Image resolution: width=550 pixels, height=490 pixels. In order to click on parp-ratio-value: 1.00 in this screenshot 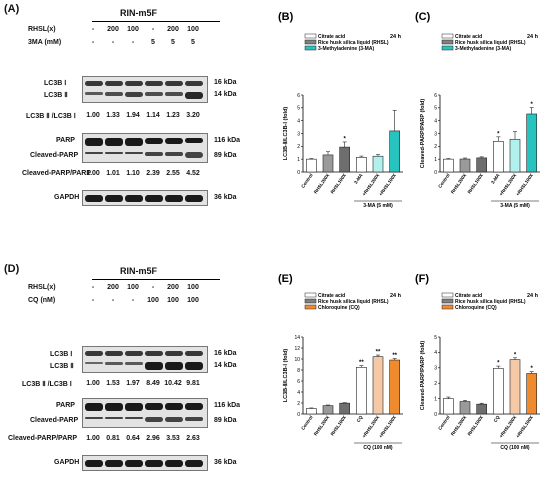, I will do `click(93, 438)`.